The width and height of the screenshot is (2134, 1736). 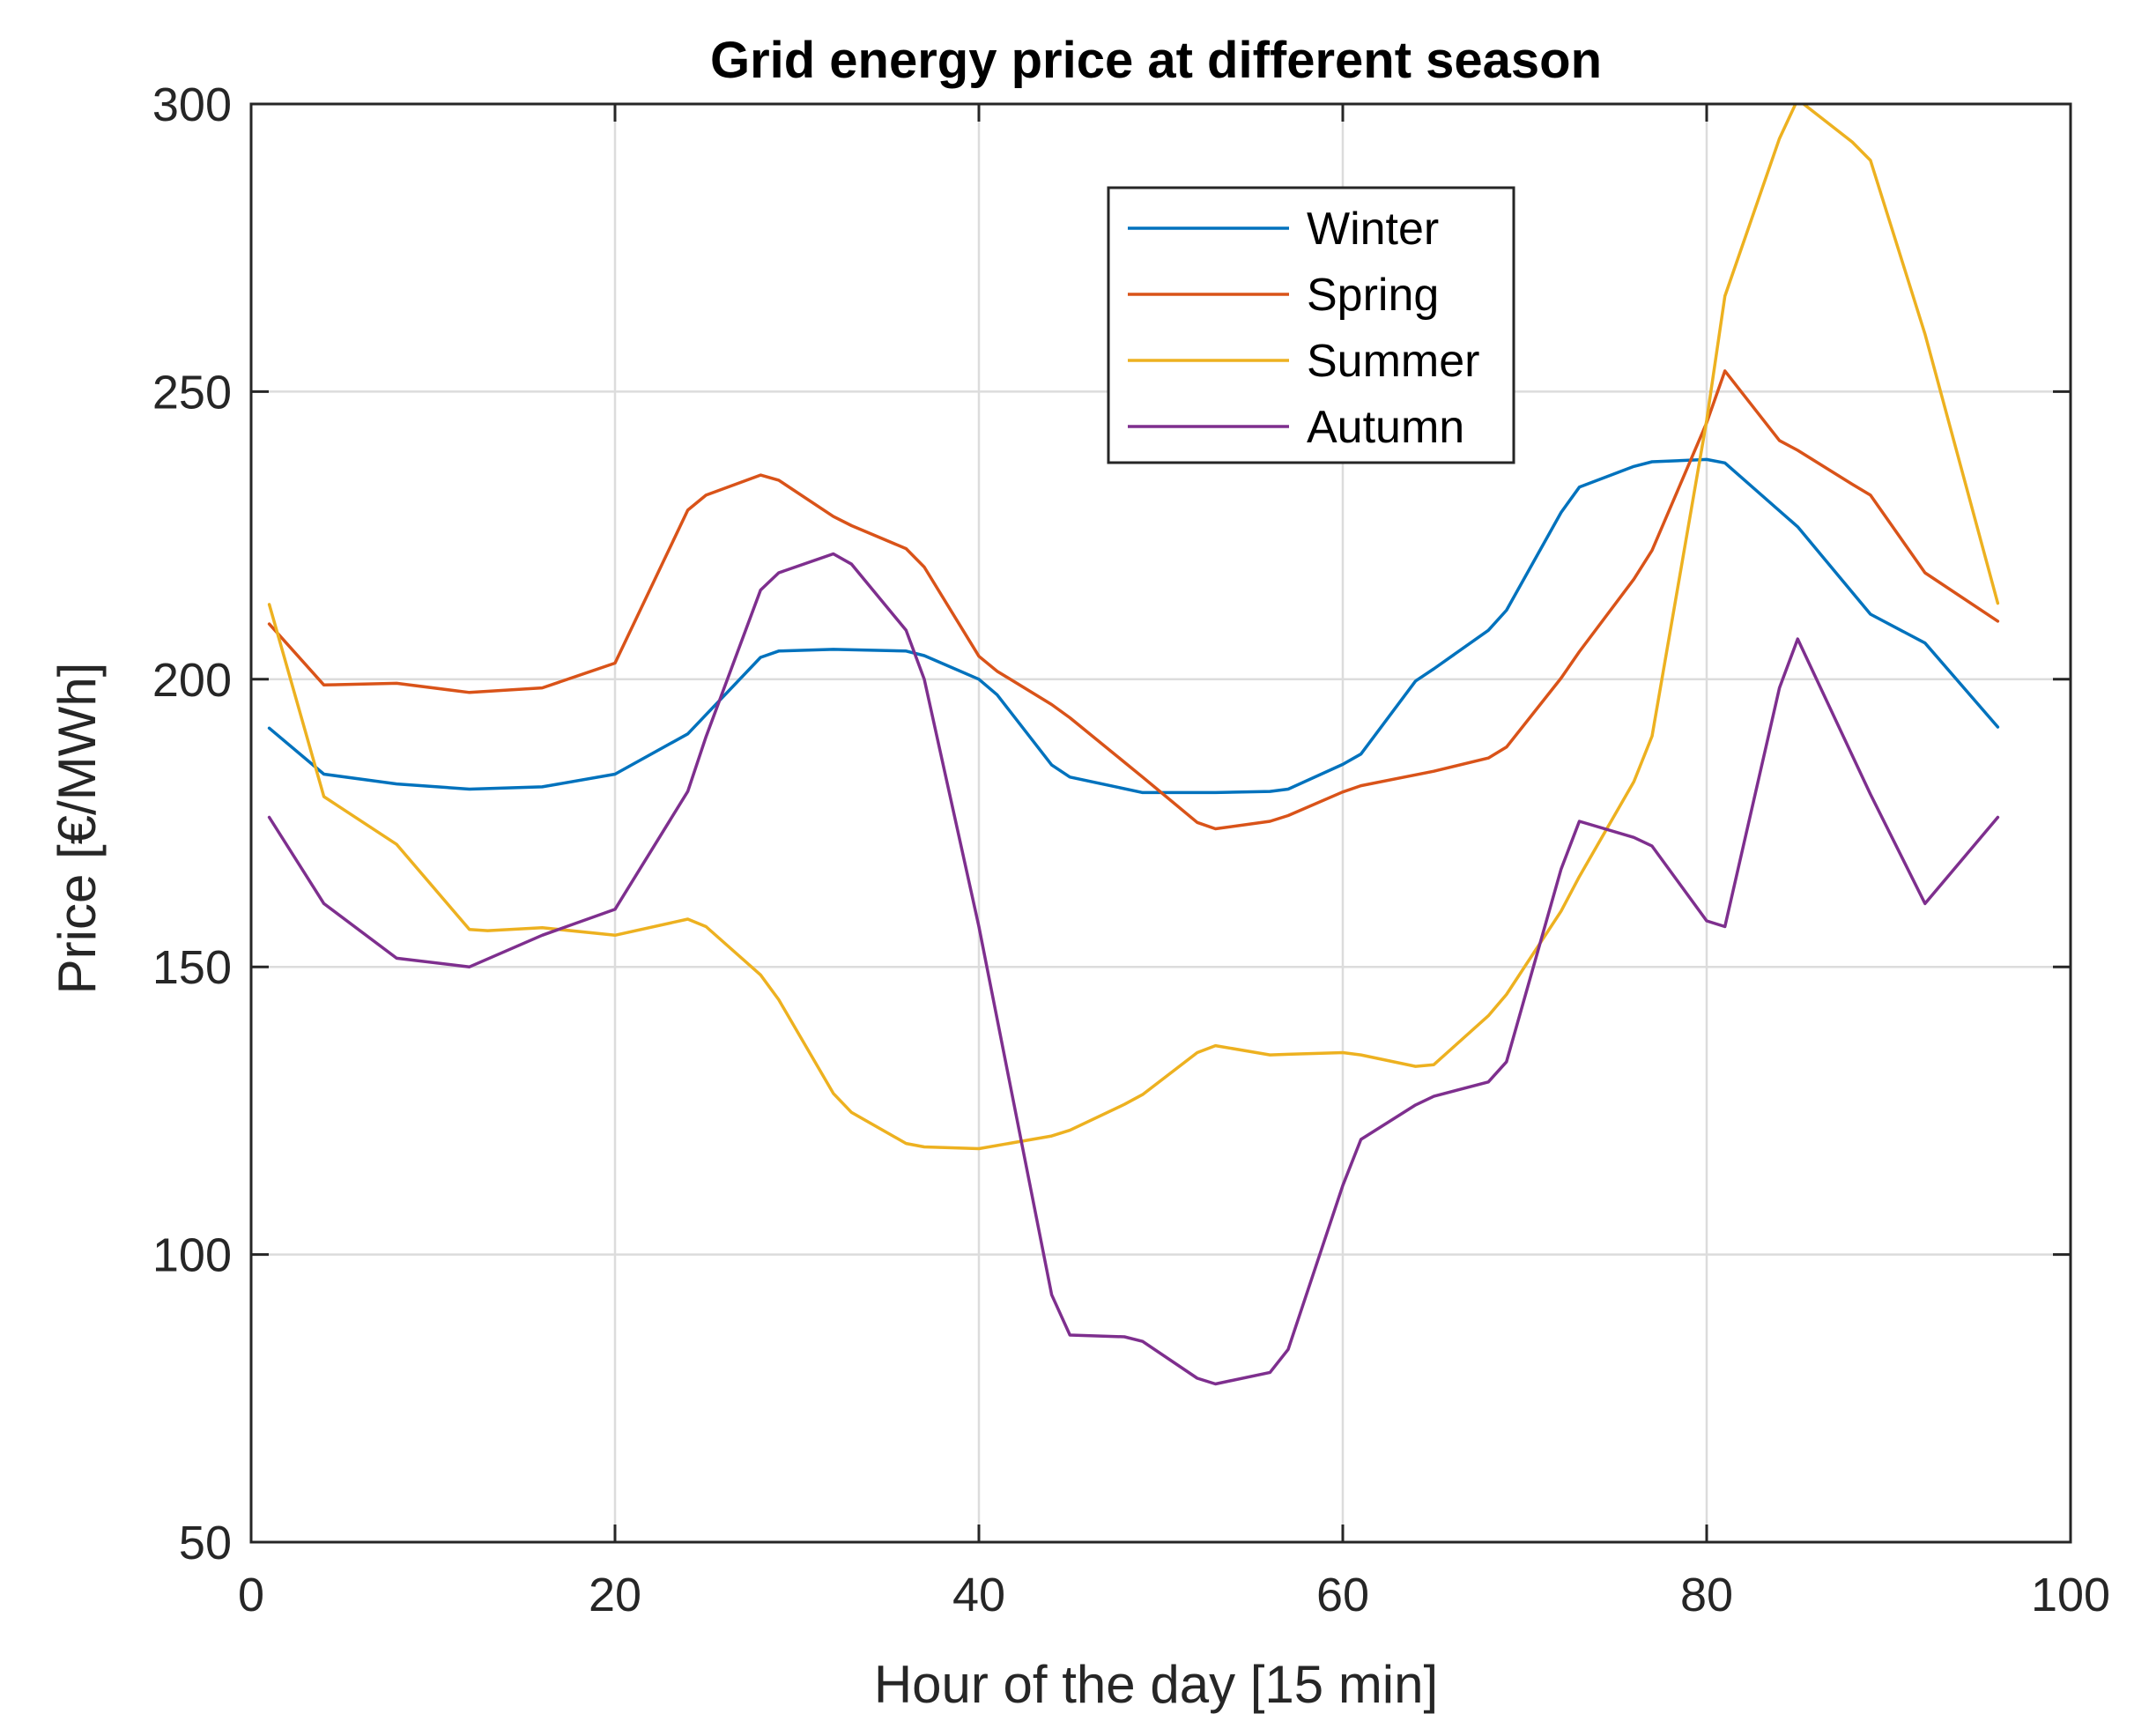 I want to click on x-tick-label: 100, so click(x=2070, y=1595).